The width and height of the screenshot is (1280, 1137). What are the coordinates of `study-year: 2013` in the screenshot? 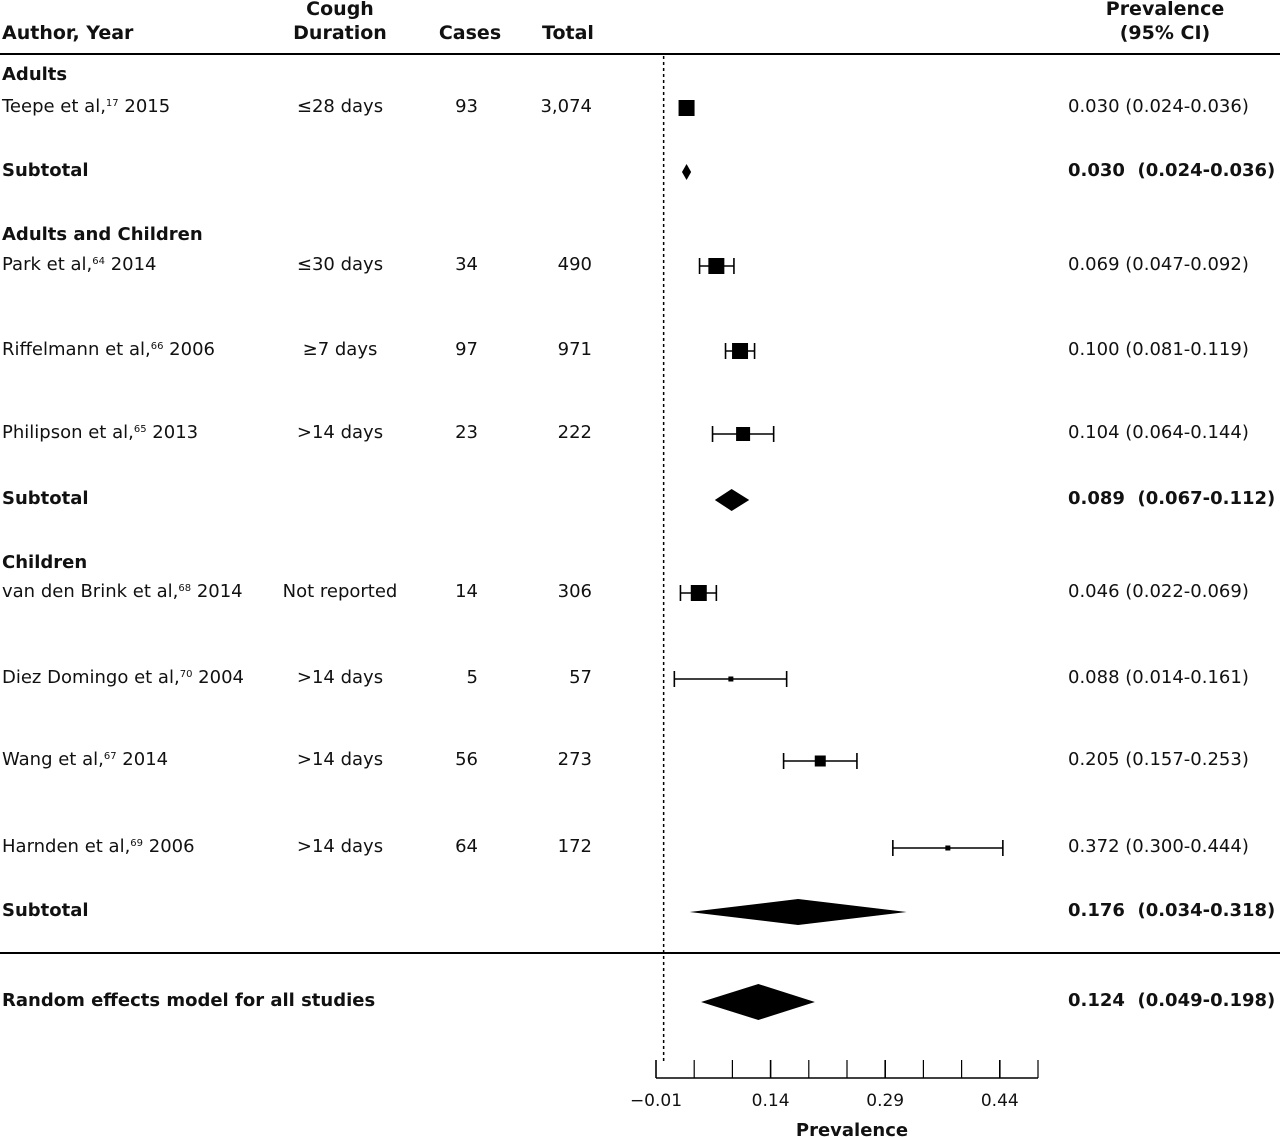 It's located at (172, 432).